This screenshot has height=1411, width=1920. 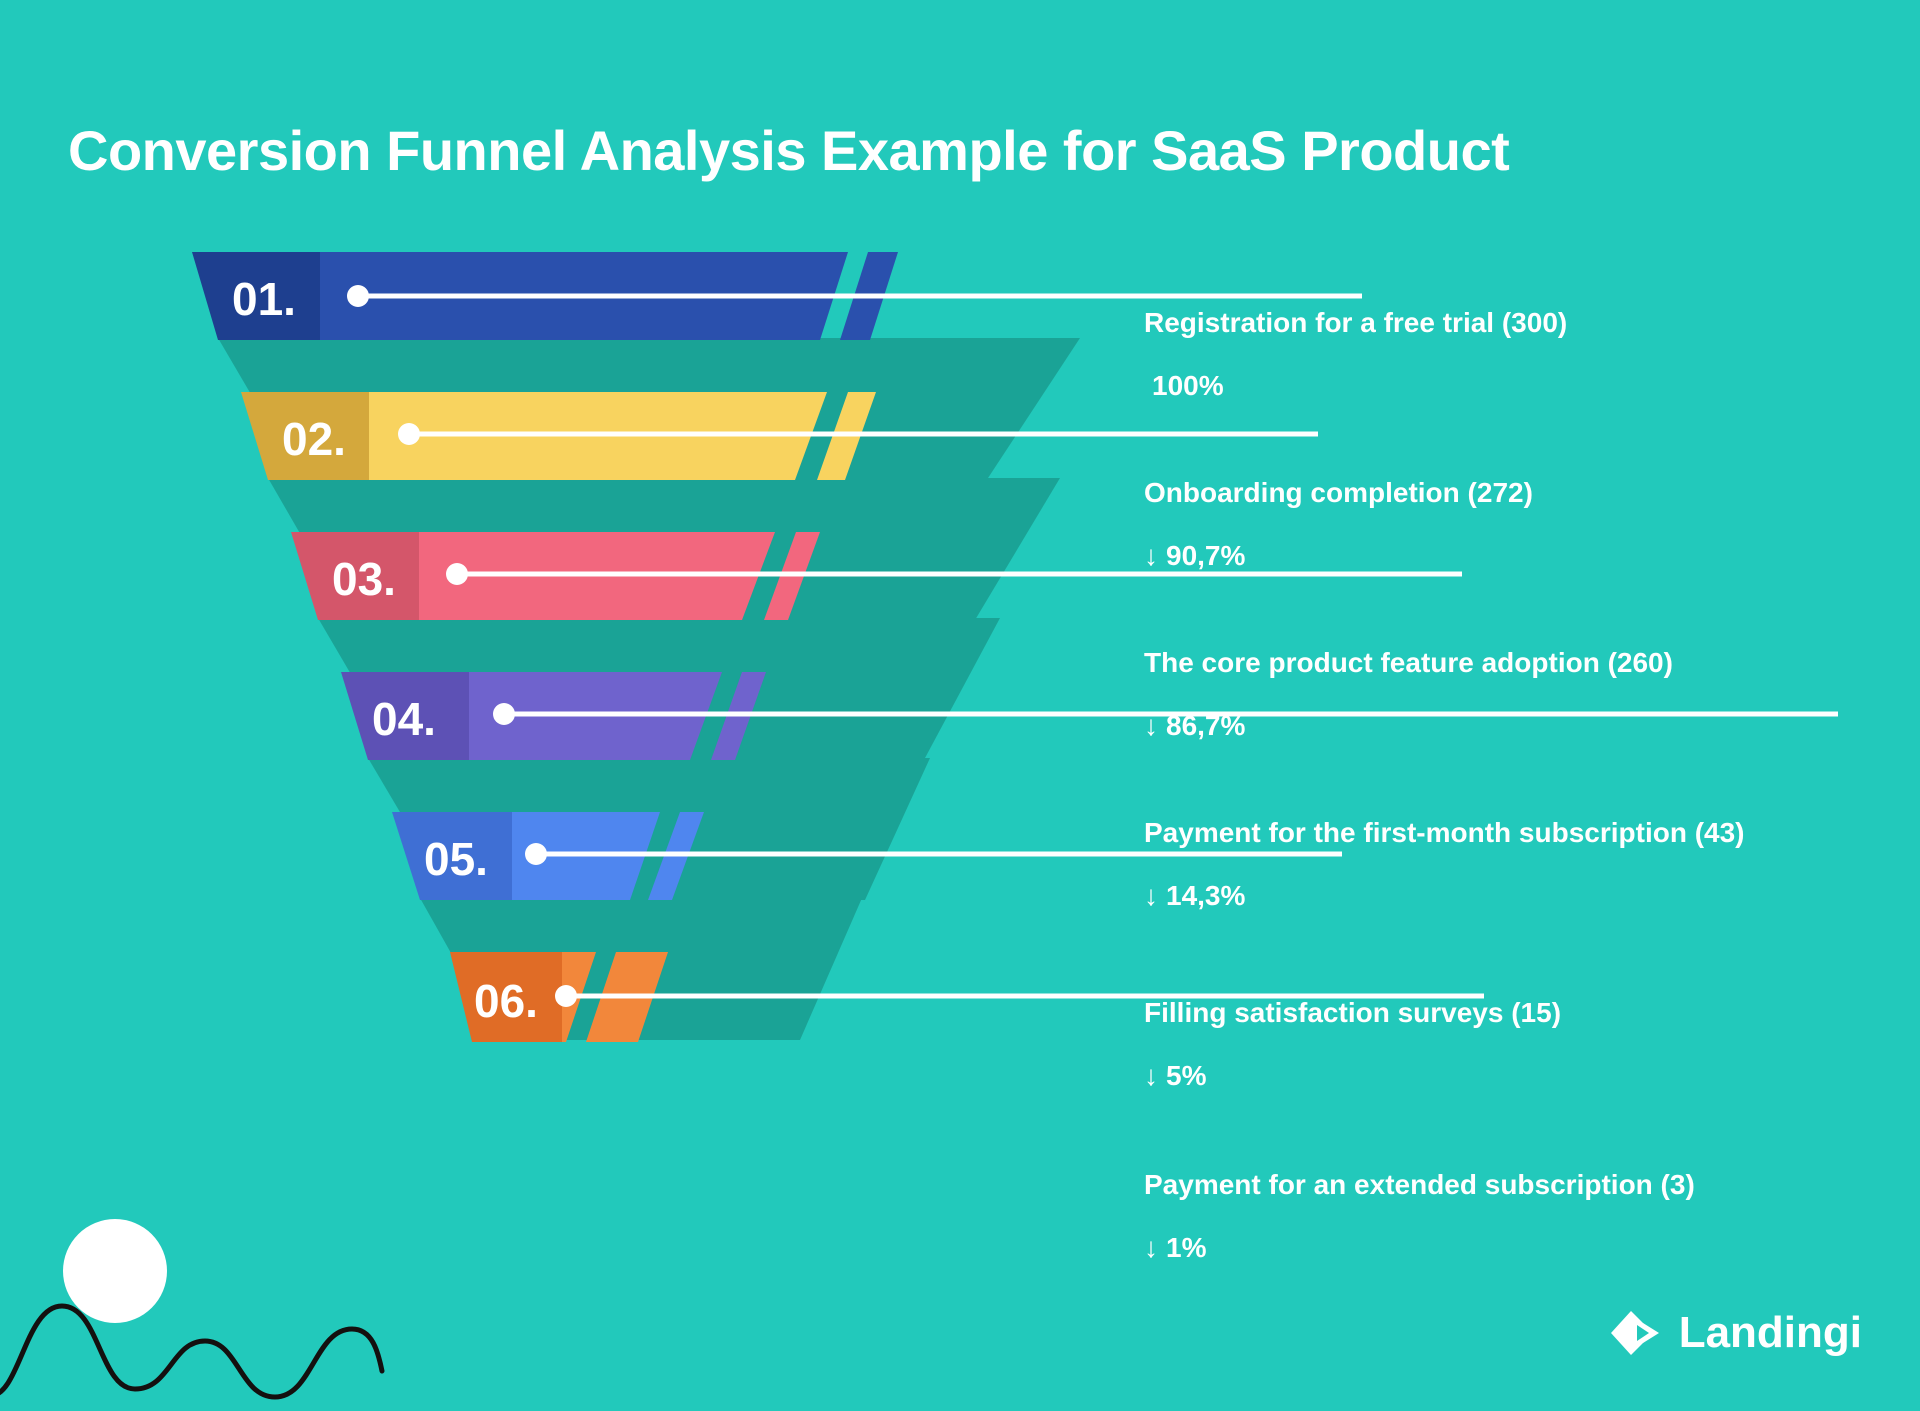 I want to click on funnel-stage-2-chip, so click(x=846, y=436).